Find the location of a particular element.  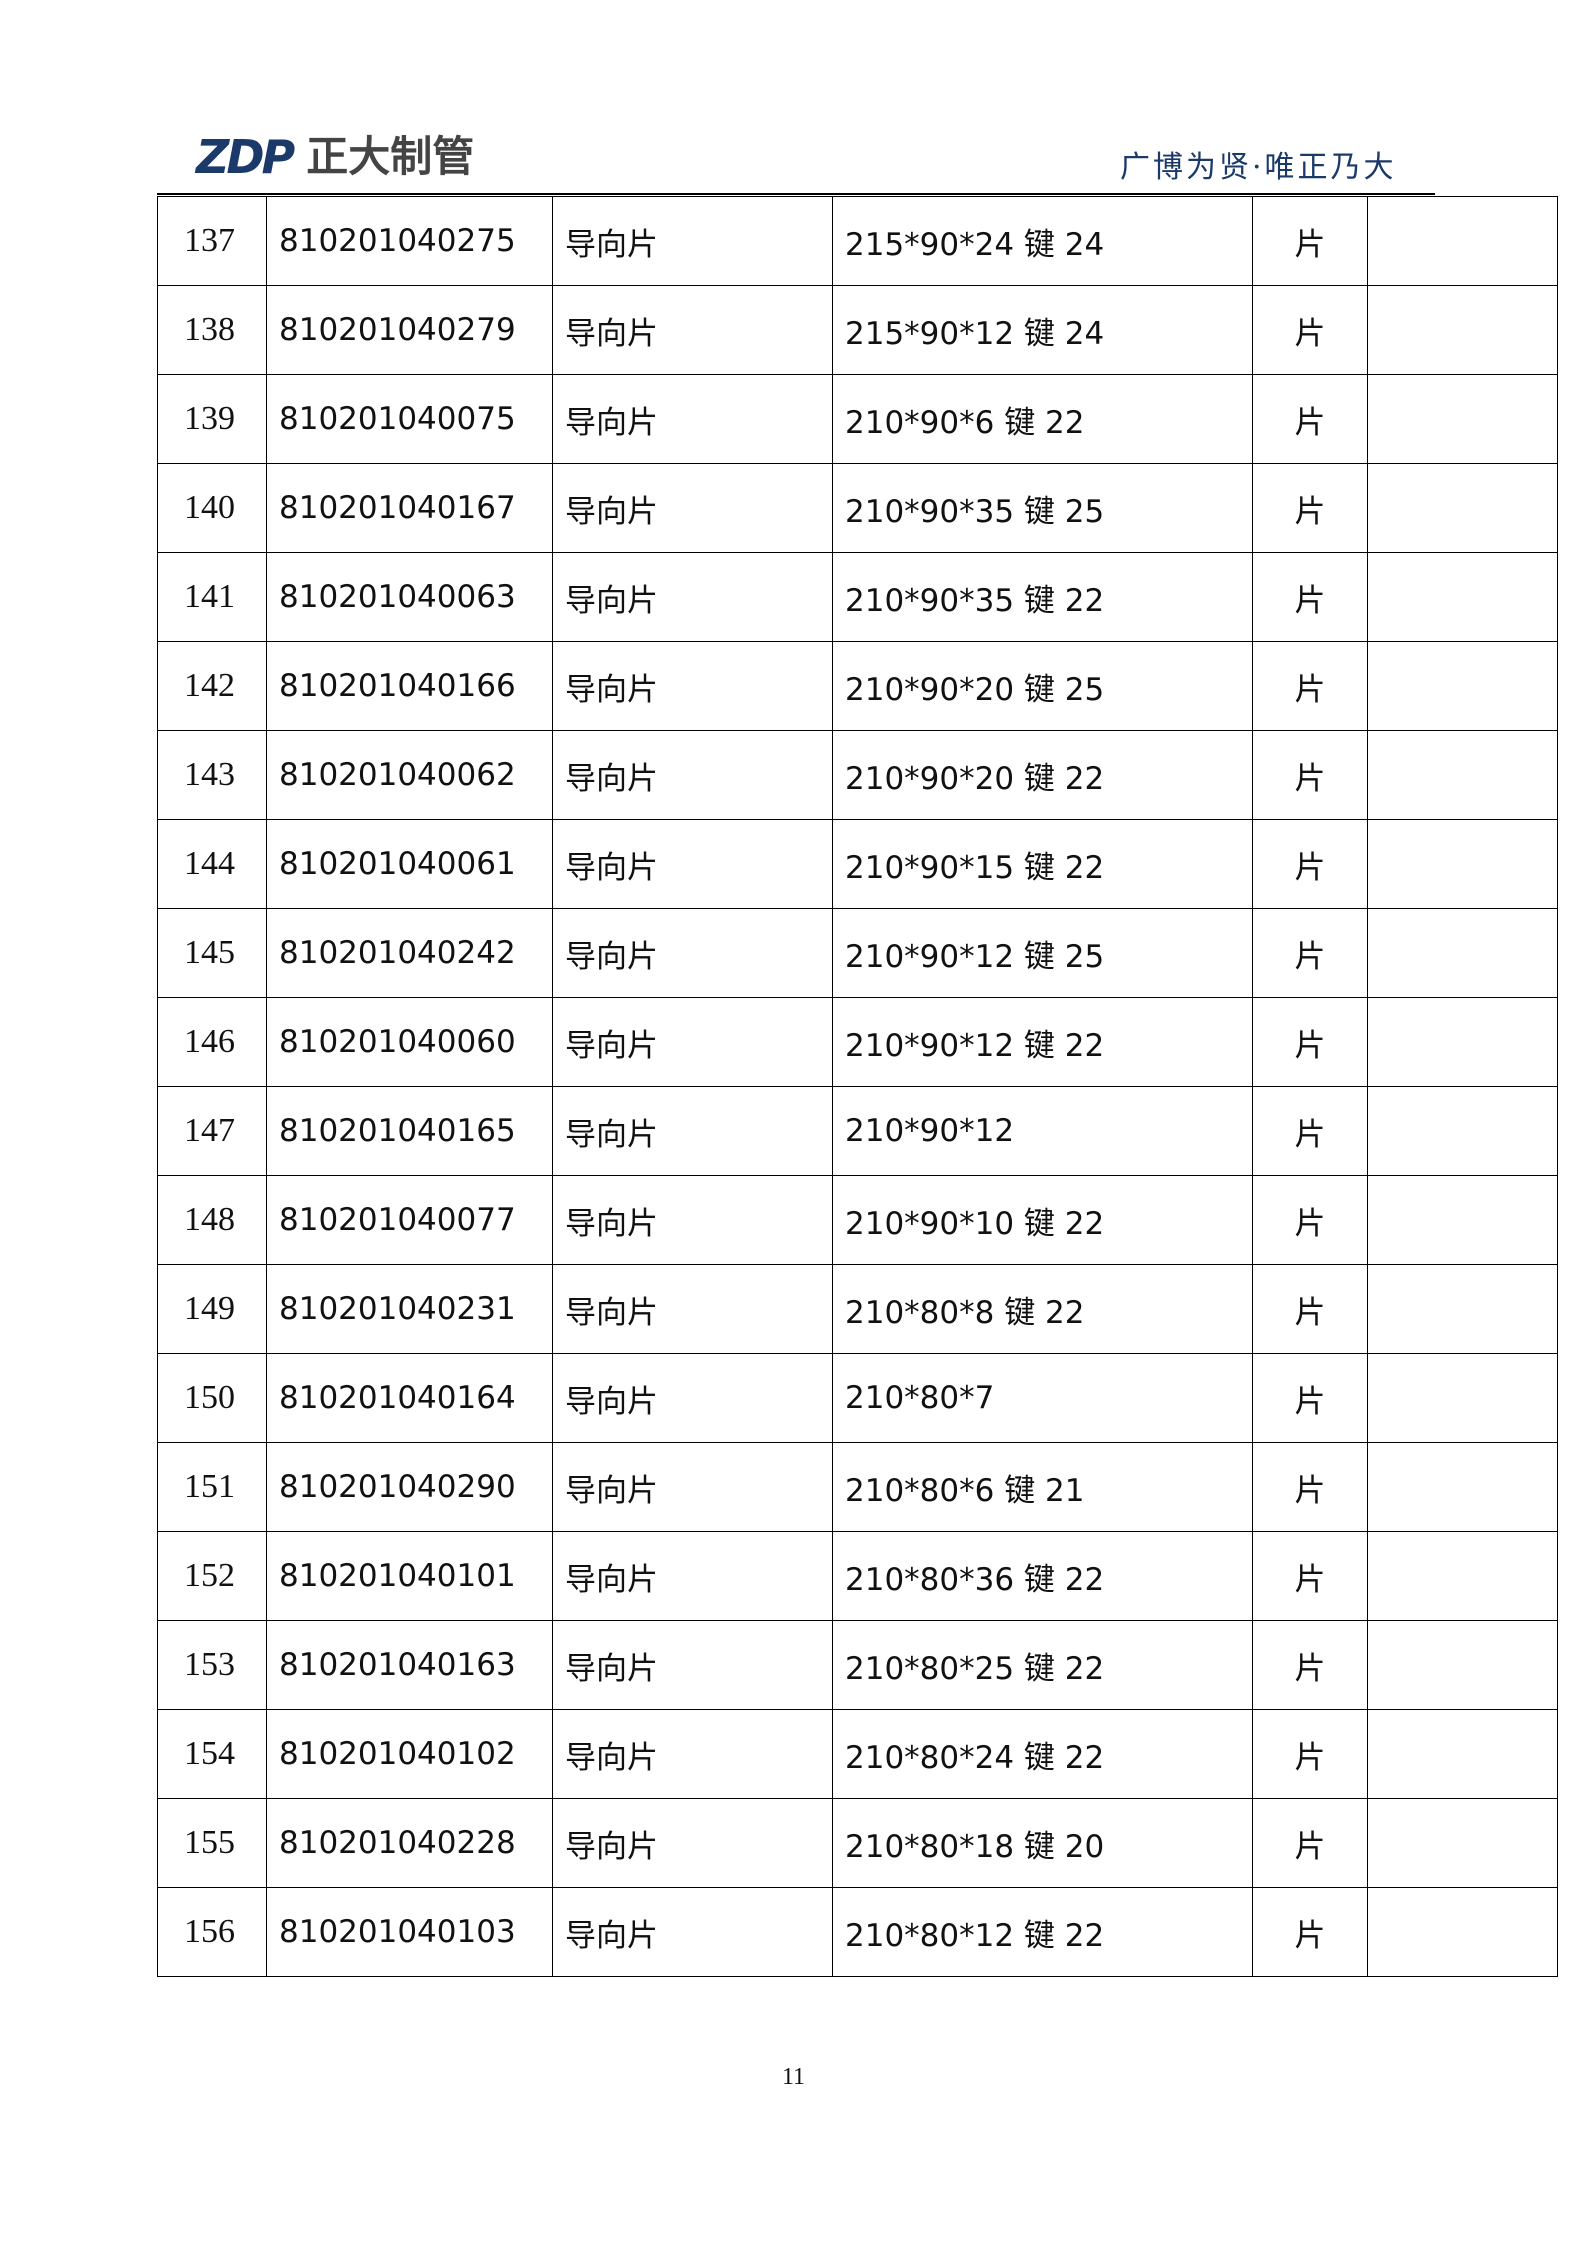

item-code: 810201040164 is located at coordinates (409, 1398).